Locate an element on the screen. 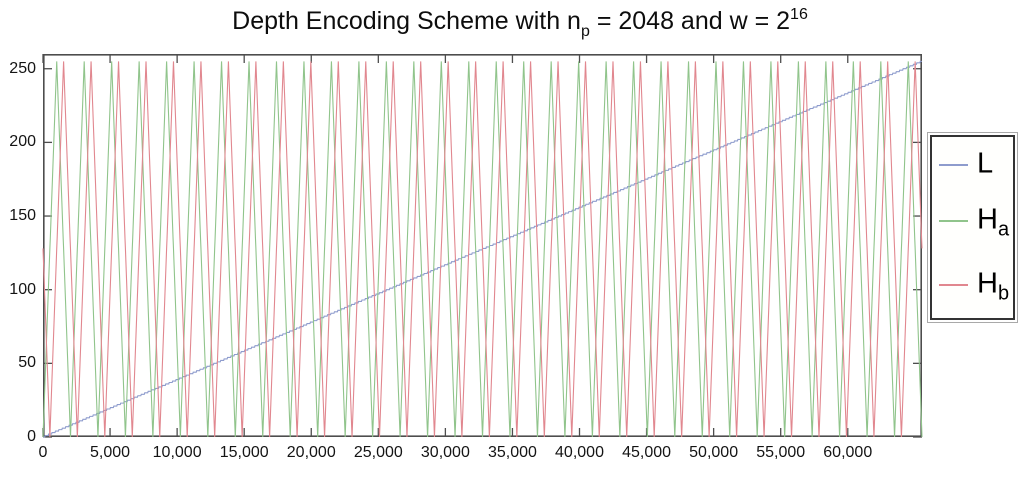 This screenshot has height=484, width=1024. y-tick-label: 0 is located at coordinates (31, 436).